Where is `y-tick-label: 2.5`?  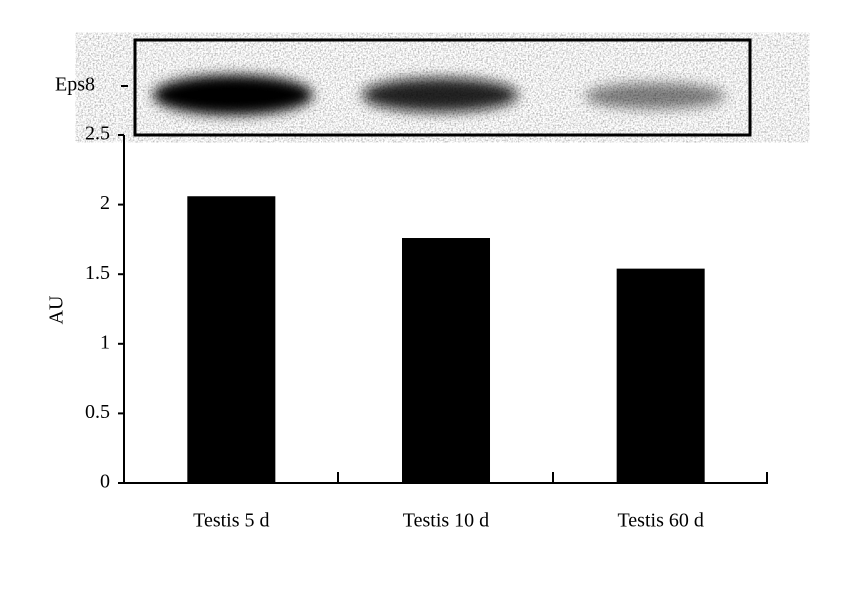
y-tick-label: 2.5 is located at coordinates (97, 134).